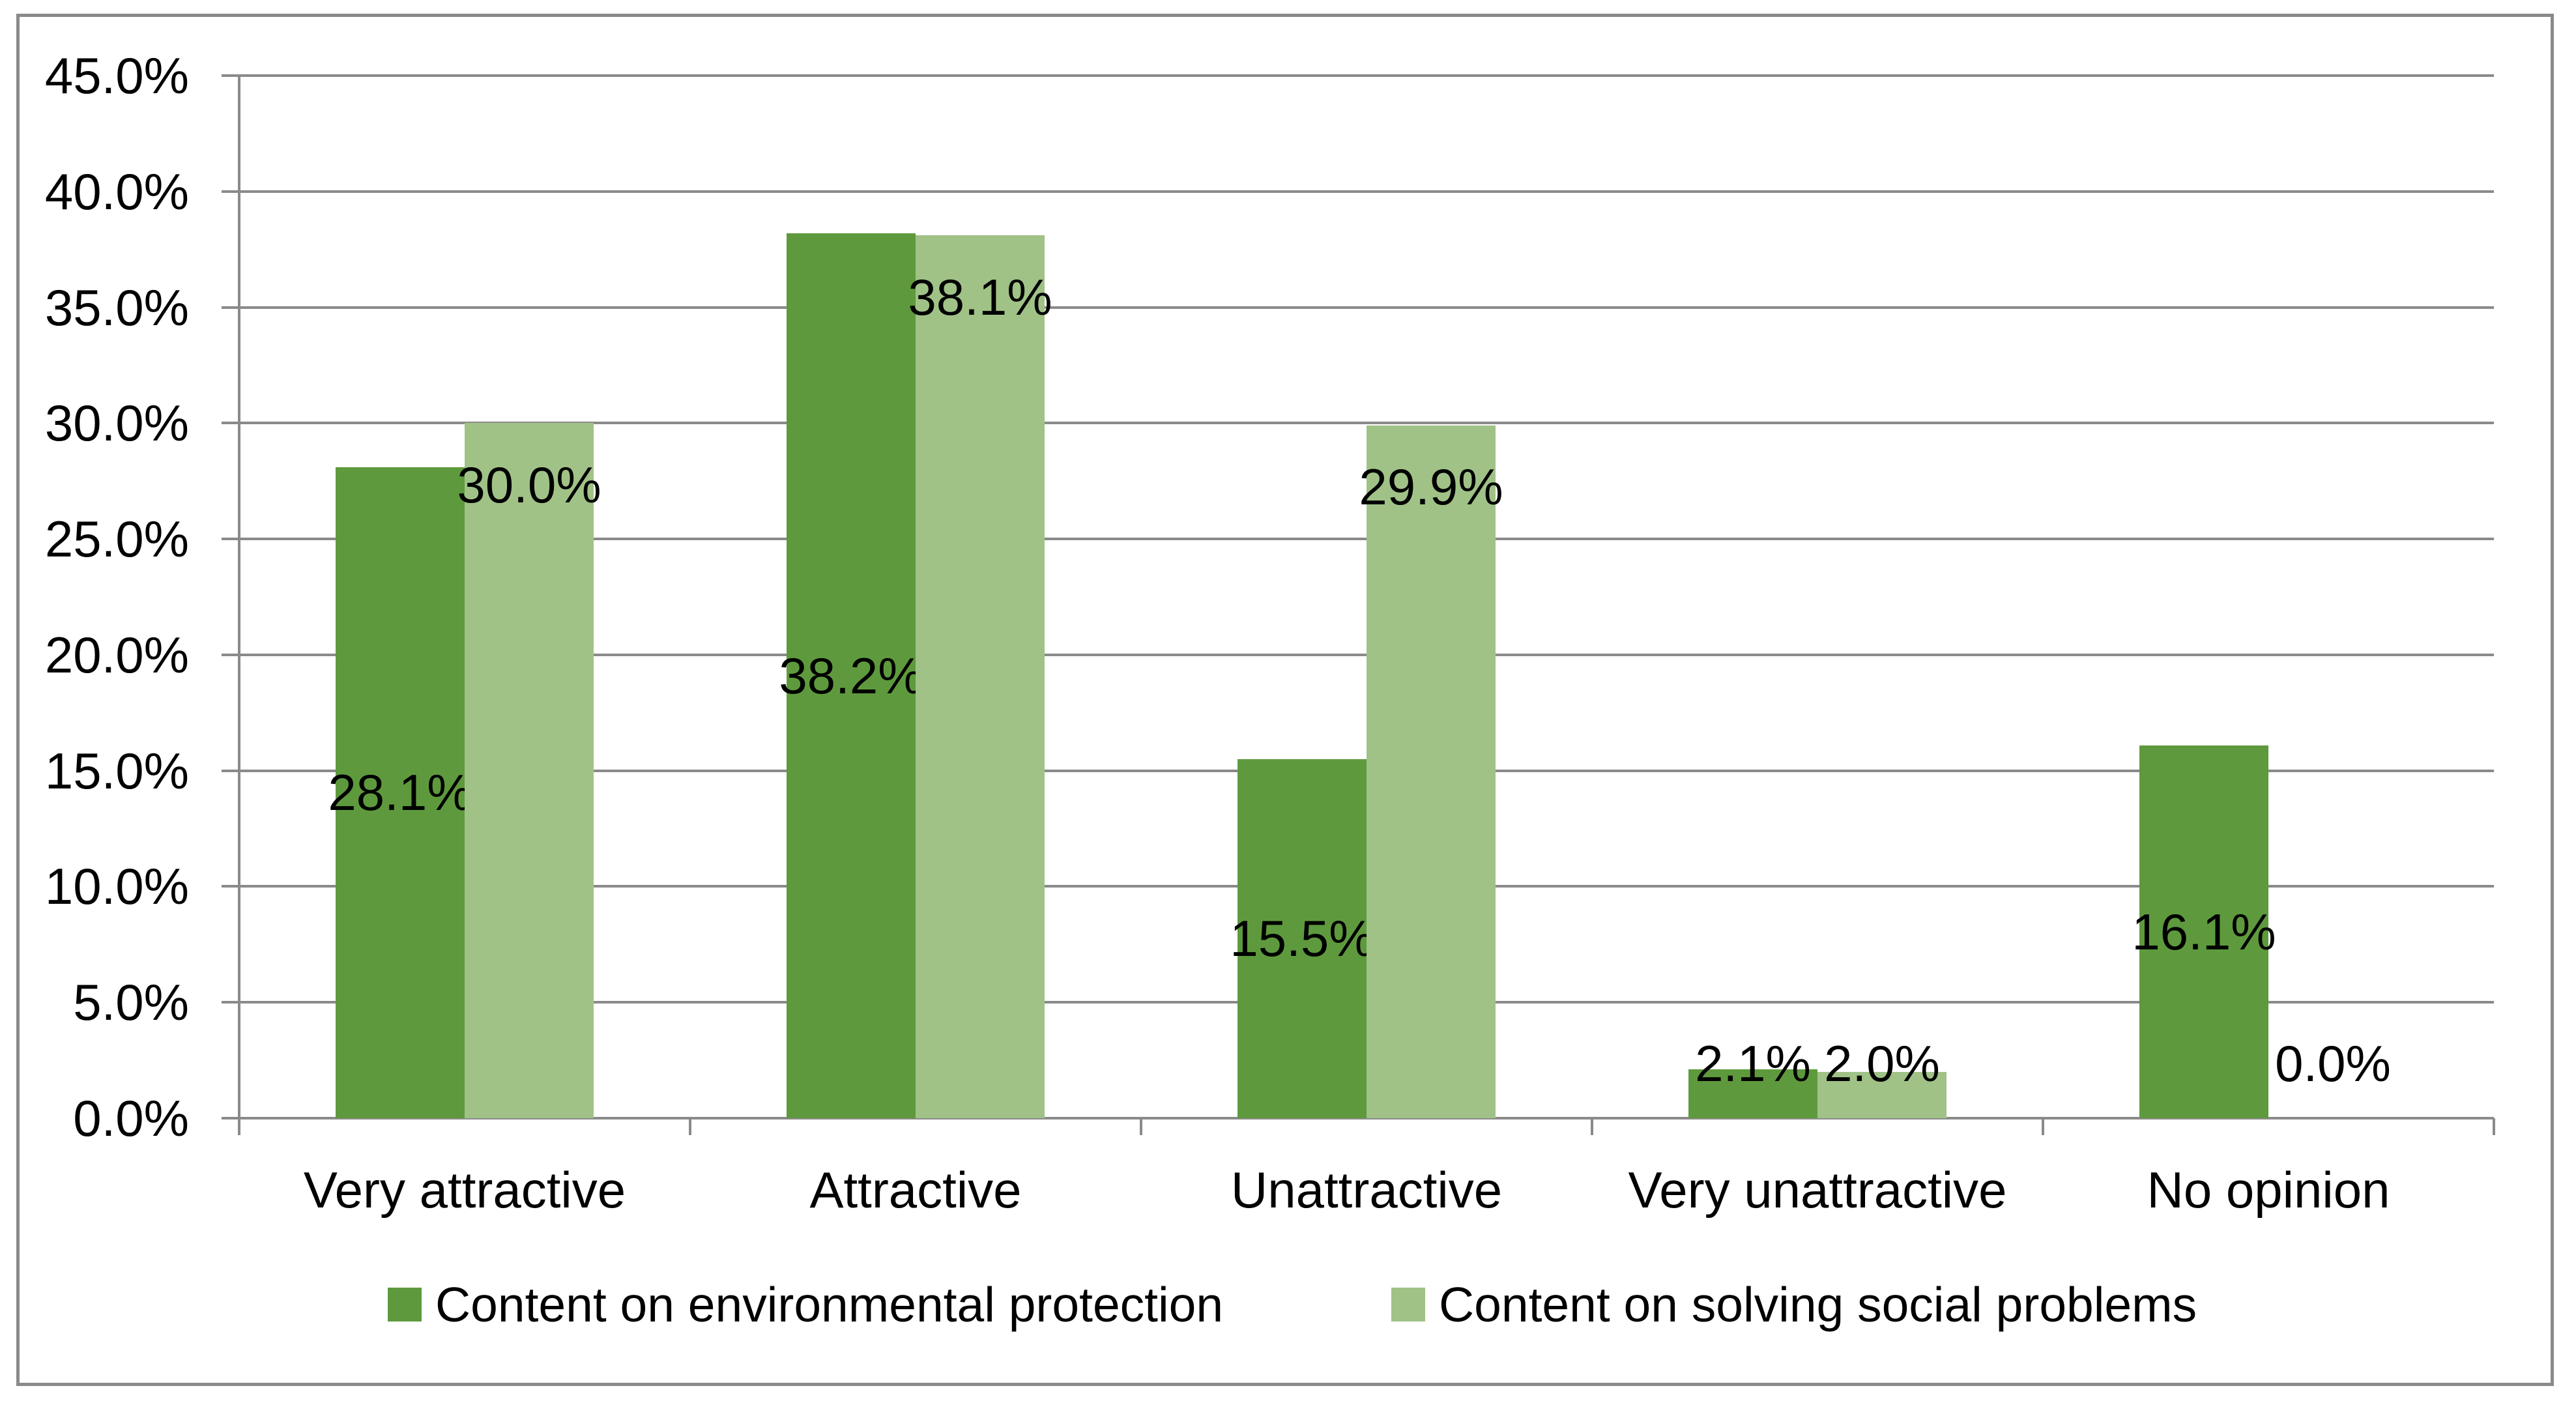 The height and width of the screenshot is (1401, 2576). I want to click on data-label-dark-3: 2.1%, so click(1753, 1064).